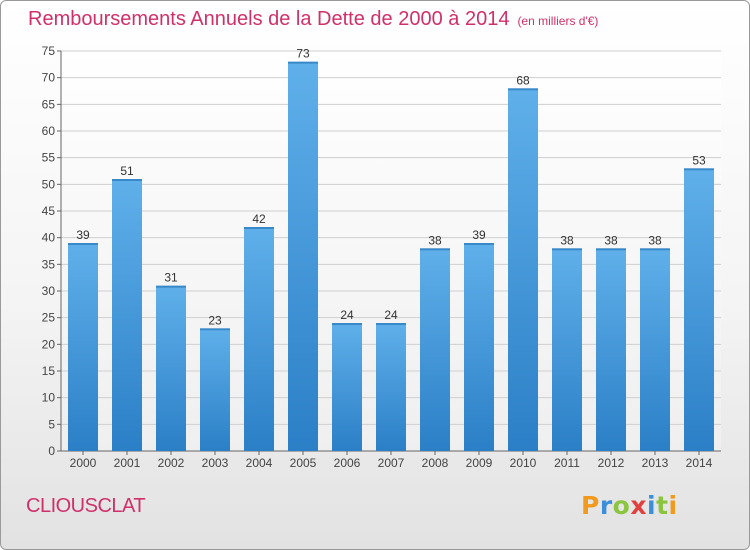 The width and height of the screenshot is (750, 550). I want to click on bar-value-label: 31, so click(171, 278).